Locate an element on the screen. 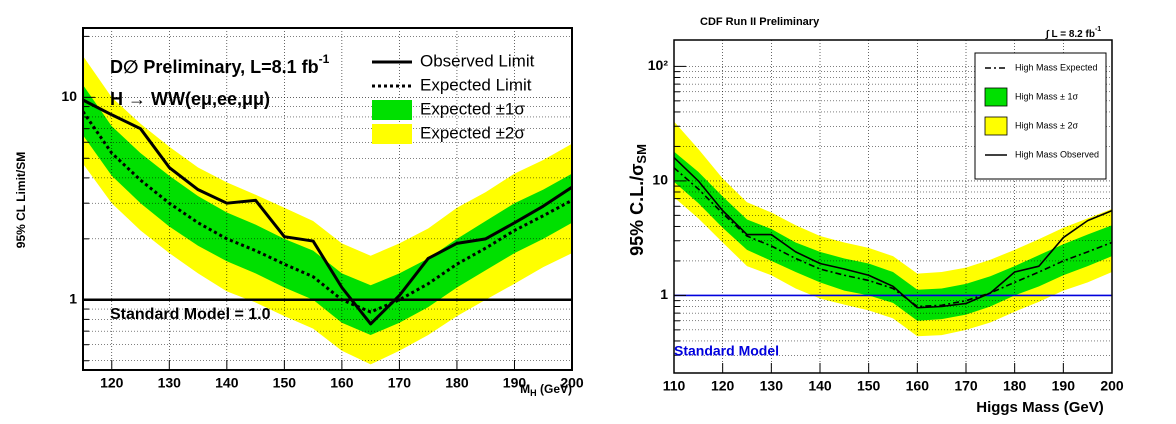 This screenshot has height=424, width=1176. error-band is located at coordinates (893, 236).